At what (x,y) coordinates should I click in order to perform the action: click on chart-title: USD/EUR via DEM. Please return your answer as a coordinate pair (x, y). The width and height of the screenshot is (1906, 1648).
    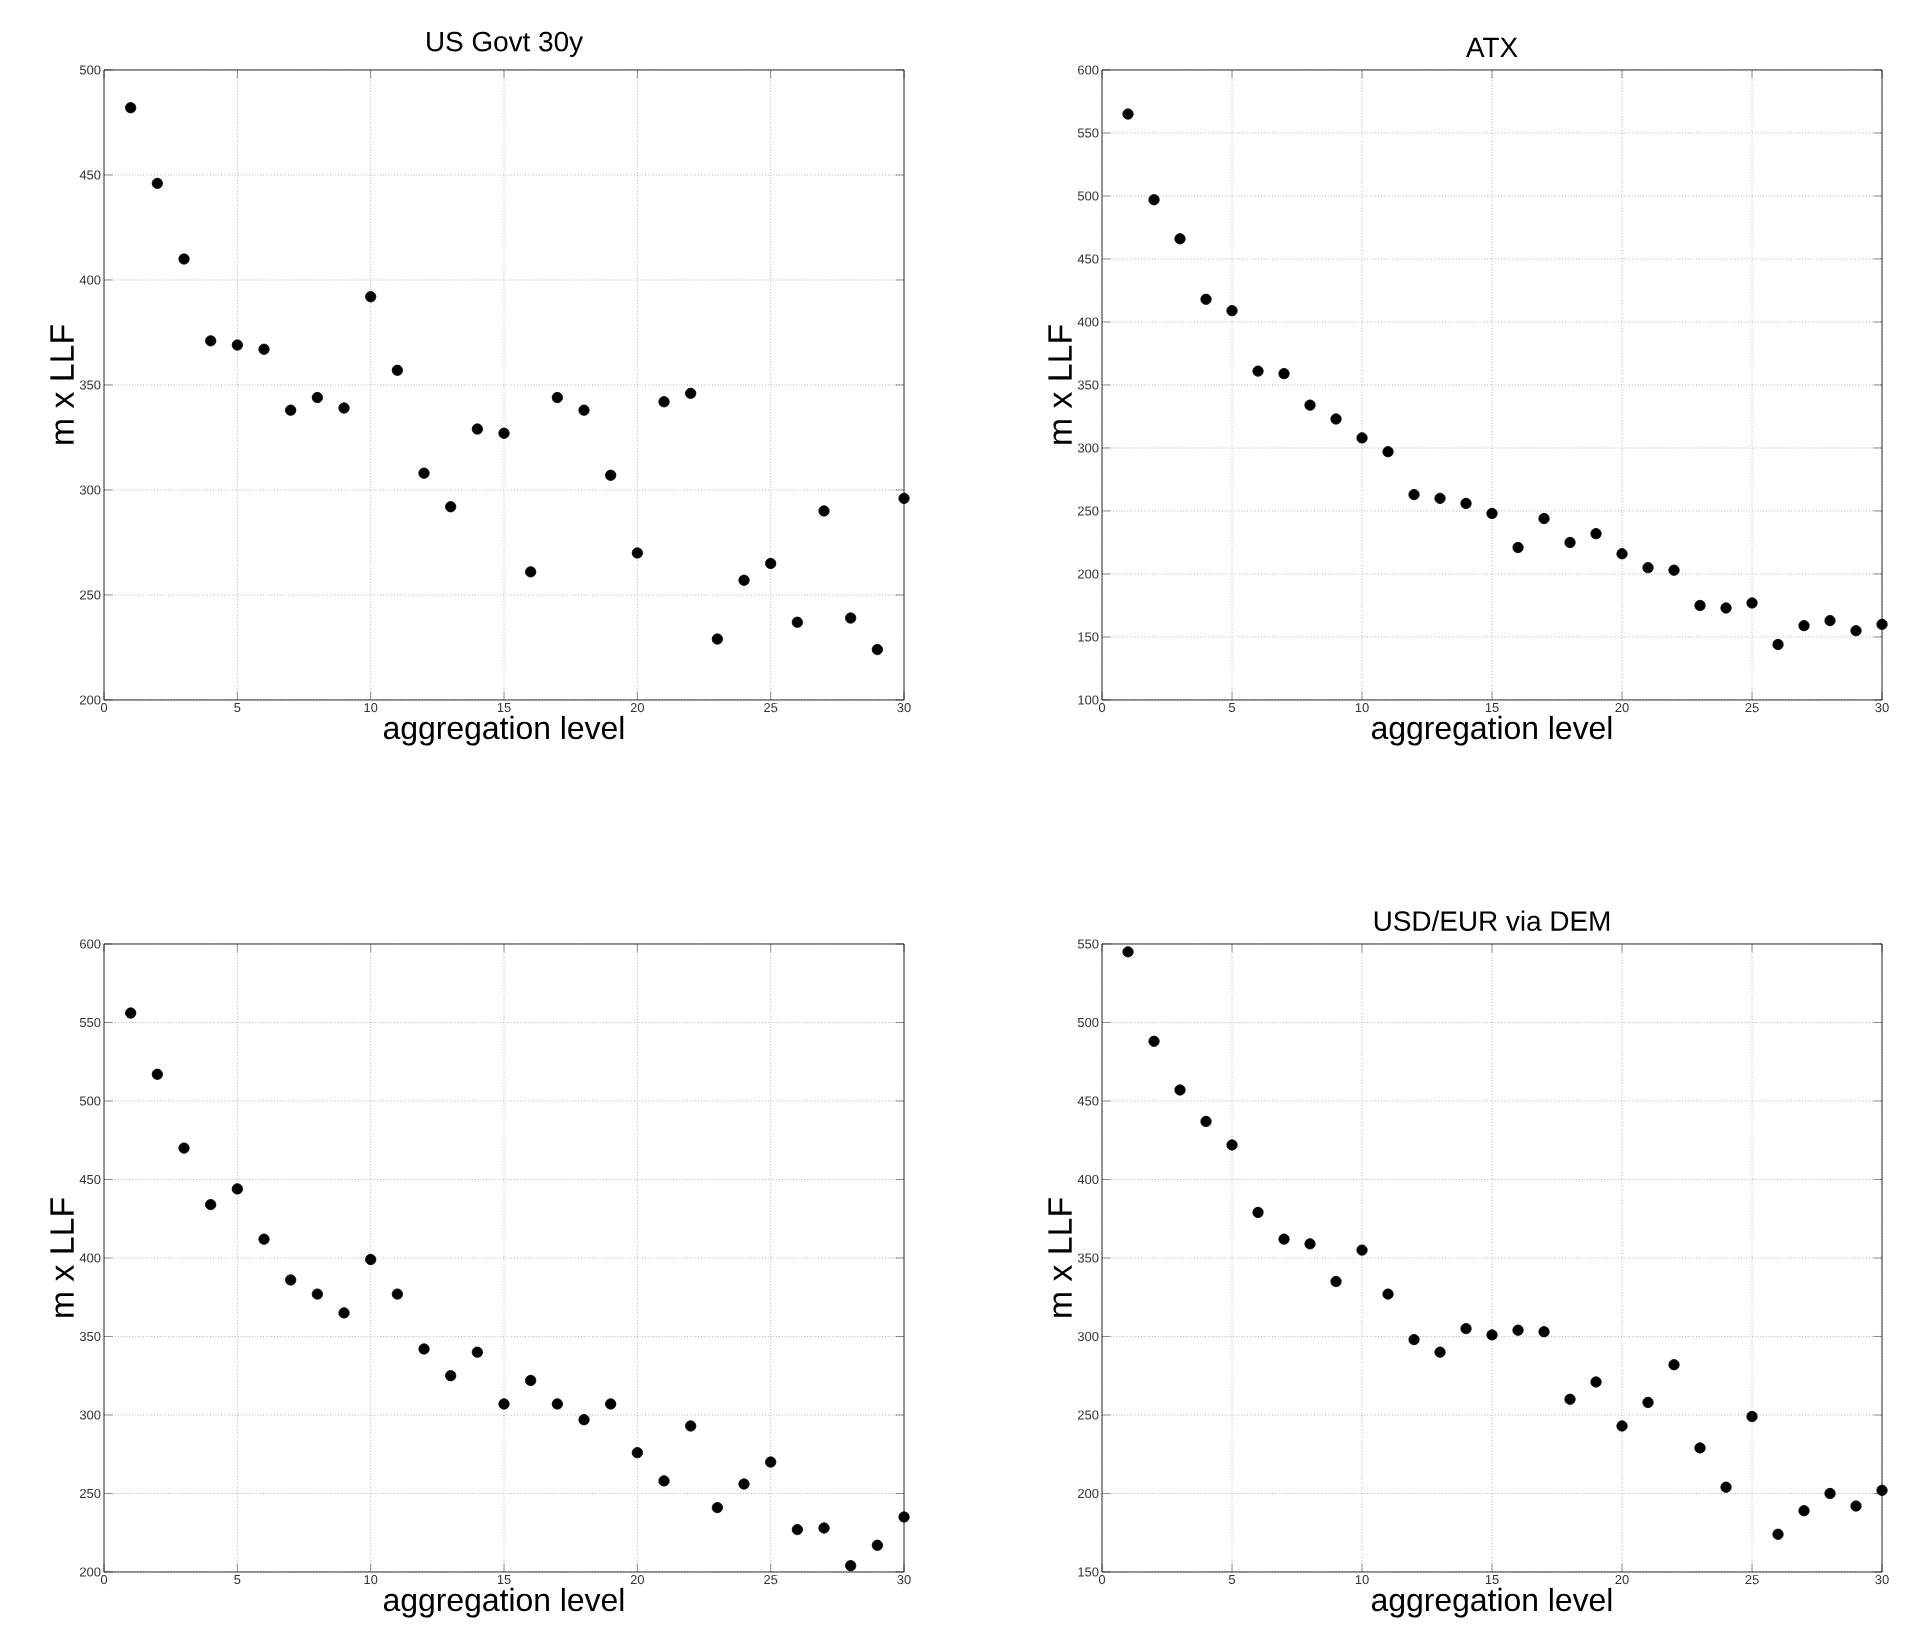
    Looking at the image, I should click on (1492, 920).